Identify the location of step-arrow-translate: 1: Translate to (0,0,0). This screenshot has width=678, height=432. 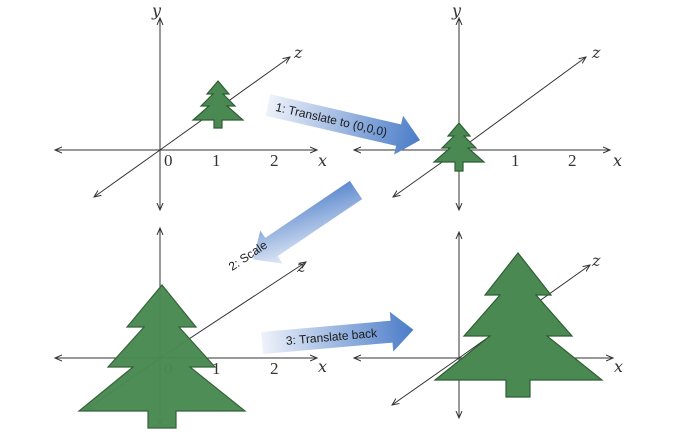
(343, 124).